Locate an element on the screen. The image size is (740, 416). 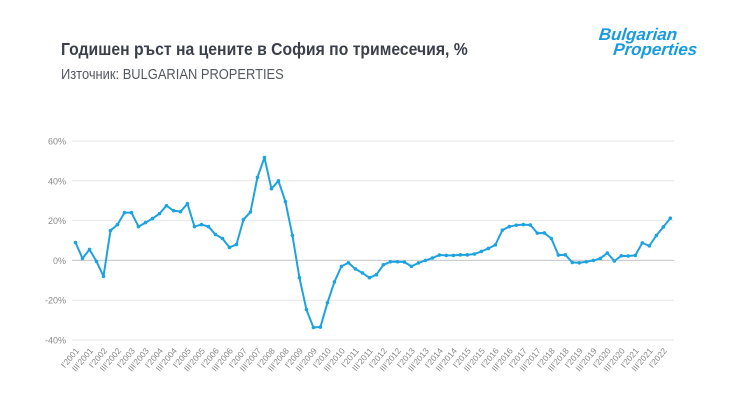
y-tick-label: 20% is located at coordinates (57, 221).